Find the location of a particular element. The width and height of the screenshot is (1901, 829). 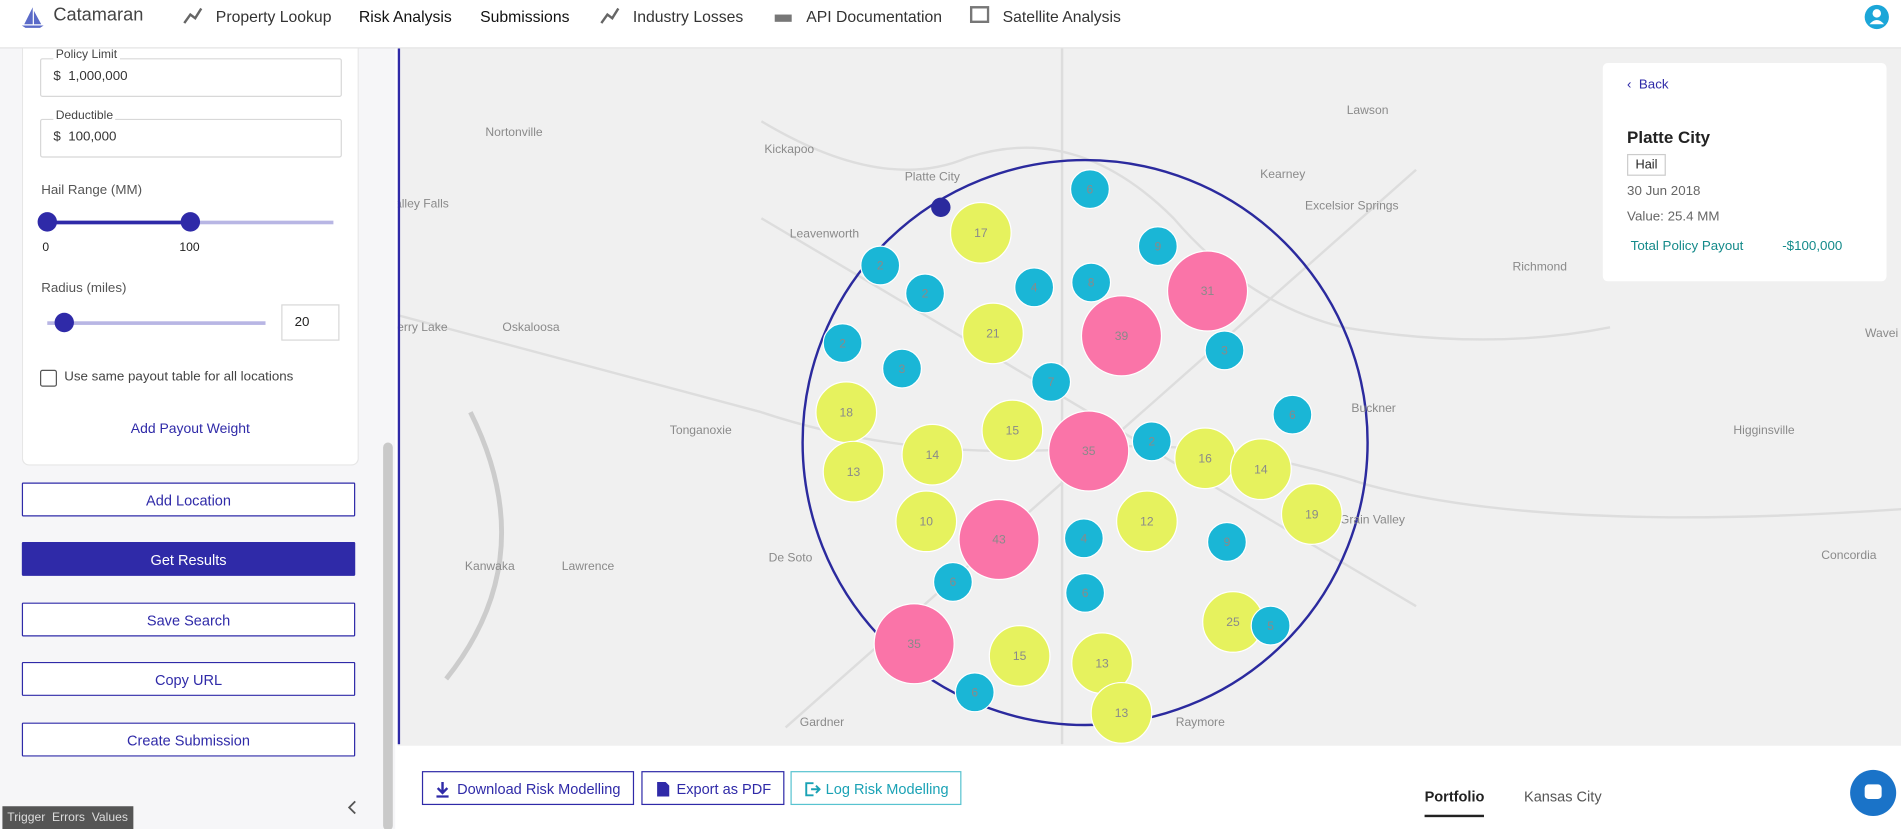

button-text: Export as PDF is located at coordinates (724, 789).